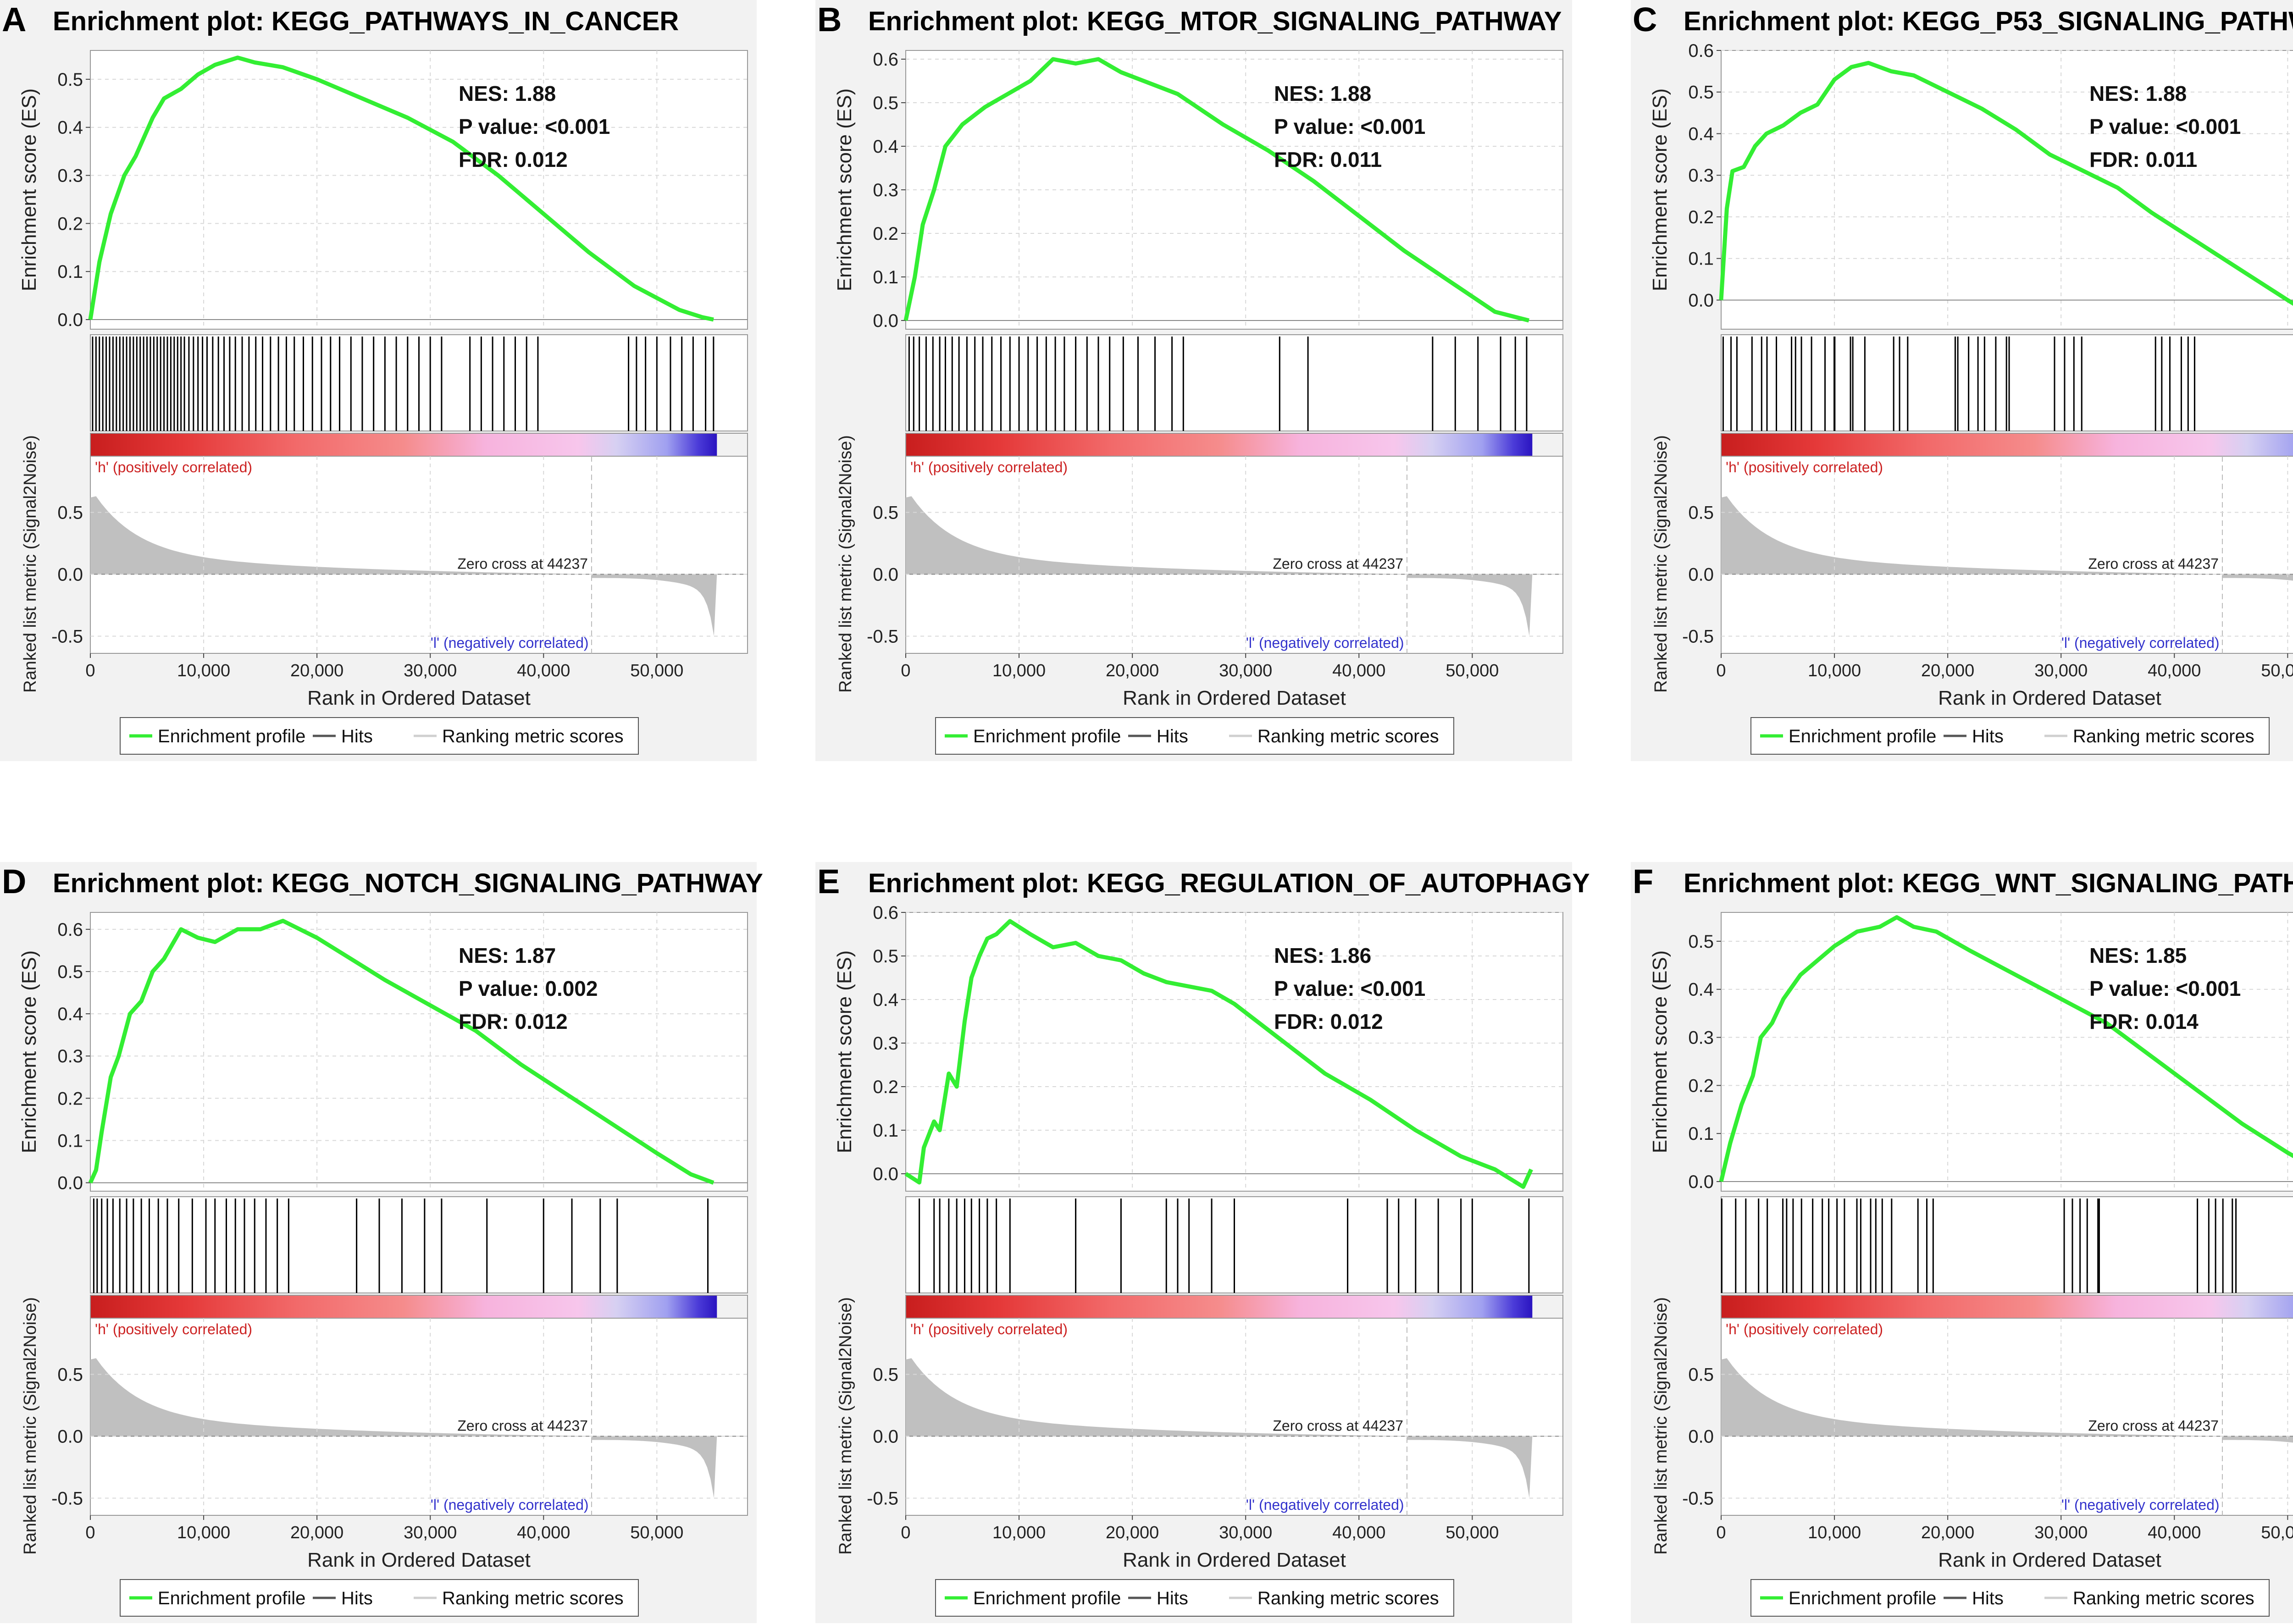 This screenshot has width=2293, height=1624. What do you see at coordinates (203, 670) in the screenshot?
I see `xtick-label: 10,000` at bounding box center [203, 670].